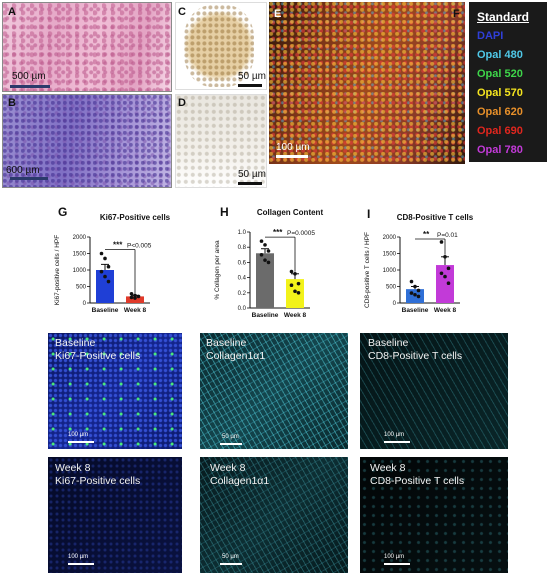  Describe the element at coordinates (81, 442) in the screenshot. I see `micrograph-ki67-baseline-scalebar` at that location.